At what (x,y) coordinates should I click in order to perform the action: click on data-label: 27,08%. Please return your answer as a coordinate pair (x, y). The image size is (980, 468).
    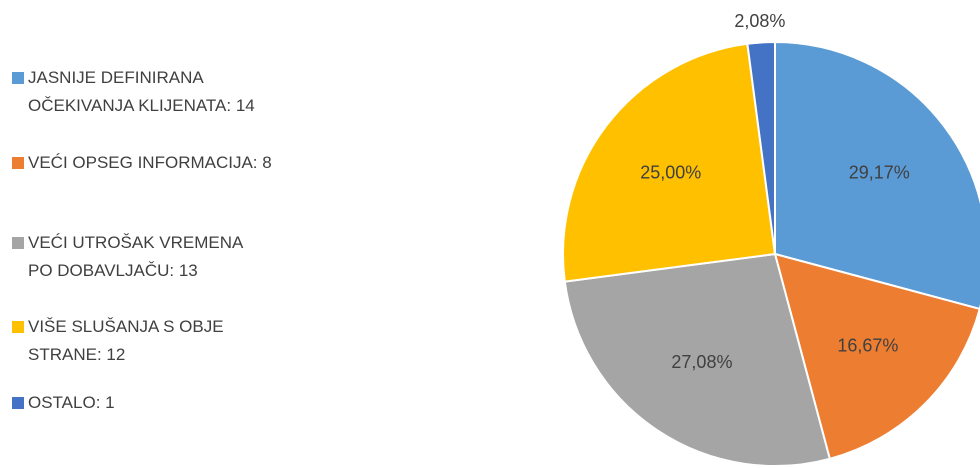
    Looking at the image, I should click on (701, 362).